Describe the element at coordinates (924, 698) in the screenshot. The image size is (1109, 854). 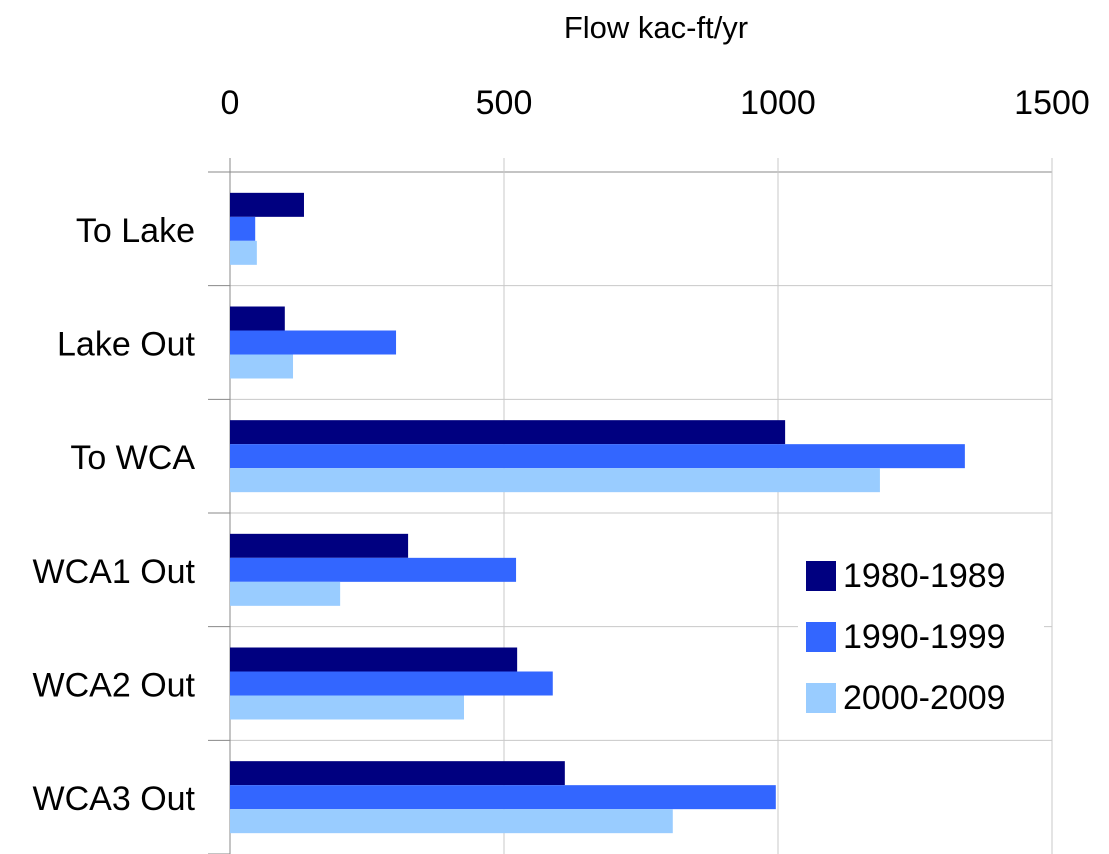
I see `legend-label: 2000-2009` at that location.